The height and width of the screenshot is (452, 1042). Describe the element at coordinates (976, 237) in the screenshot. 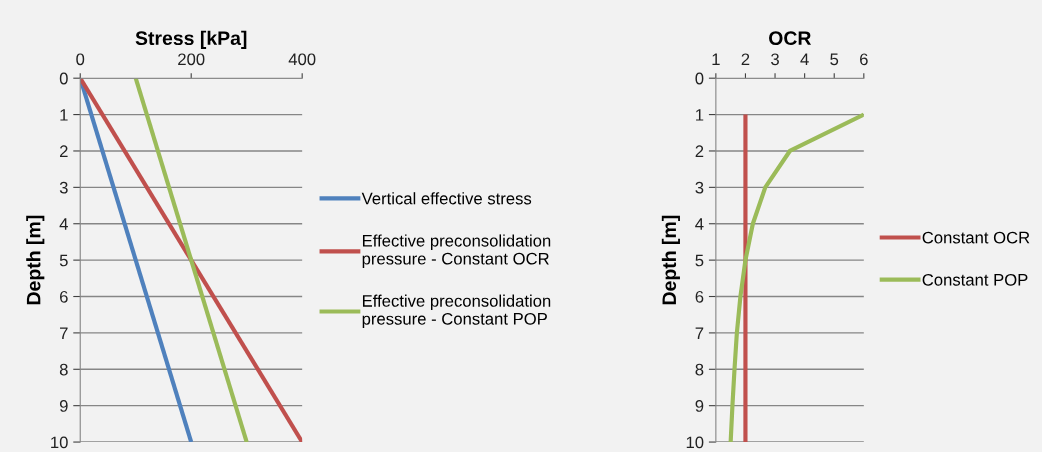

I see `legend-label: Constant OCR` at that location.